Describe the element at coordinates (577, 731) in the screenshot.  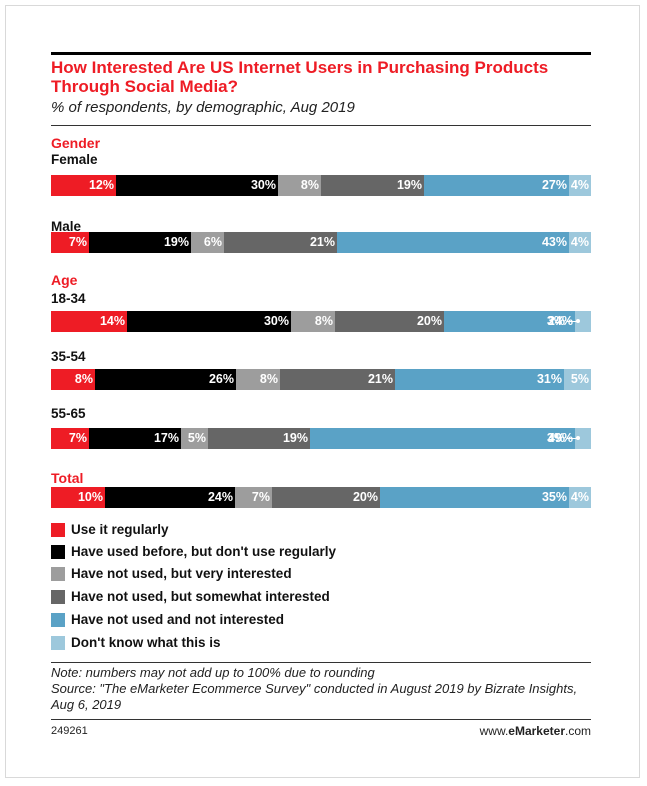
I see `brand-suffix: .com` at that location.